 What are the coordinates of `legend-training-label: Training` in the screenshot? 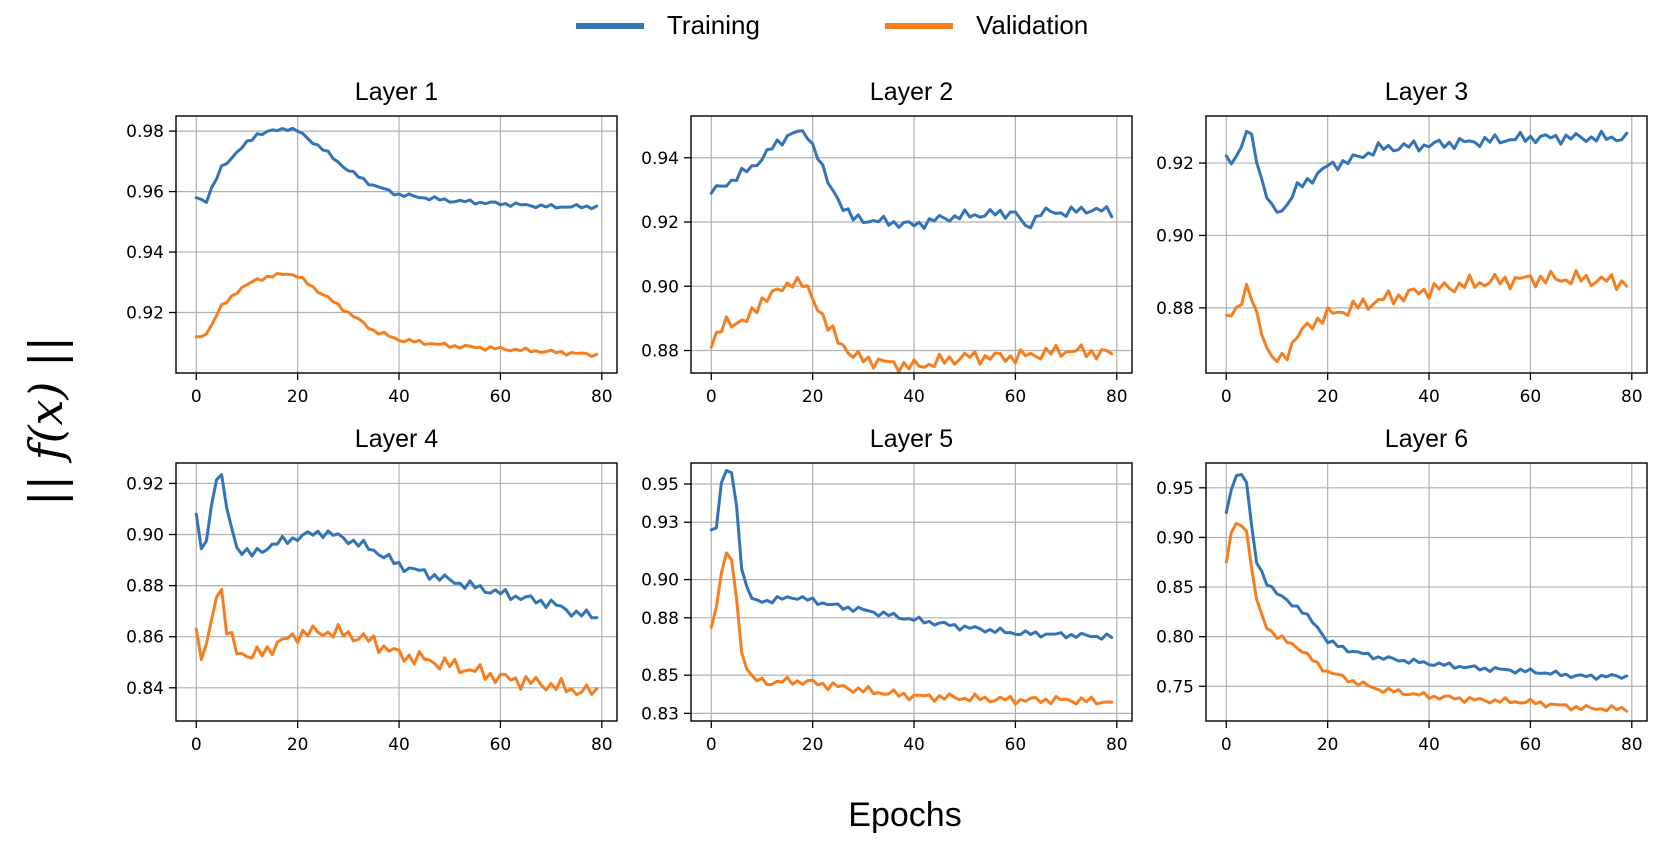 It's located at (713, 25).